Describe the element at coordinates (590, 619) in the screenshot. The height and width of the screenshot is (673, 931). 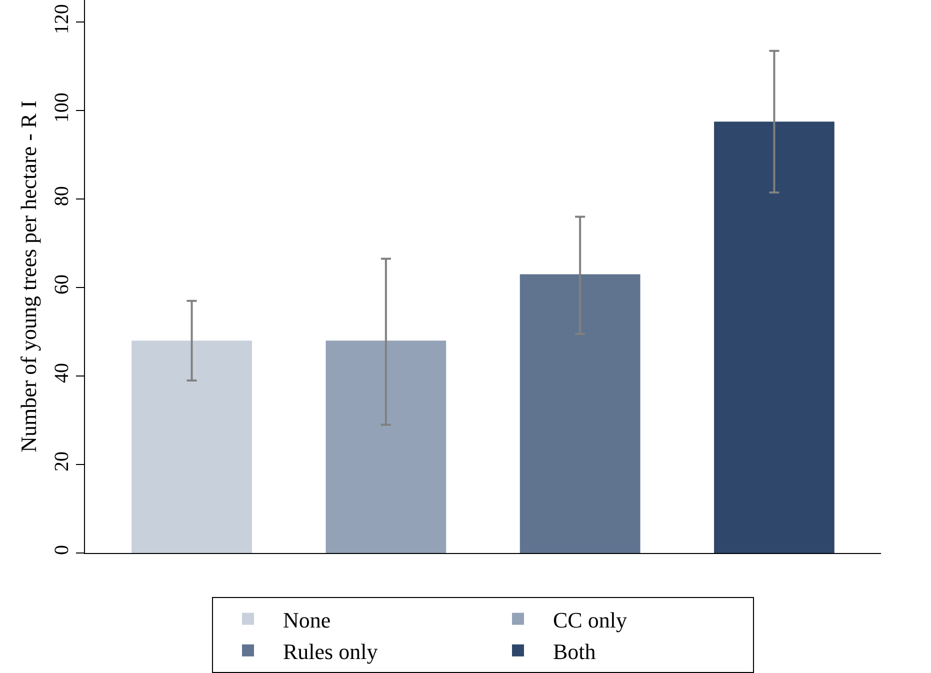
I see `legend-label: CC only` at that location.